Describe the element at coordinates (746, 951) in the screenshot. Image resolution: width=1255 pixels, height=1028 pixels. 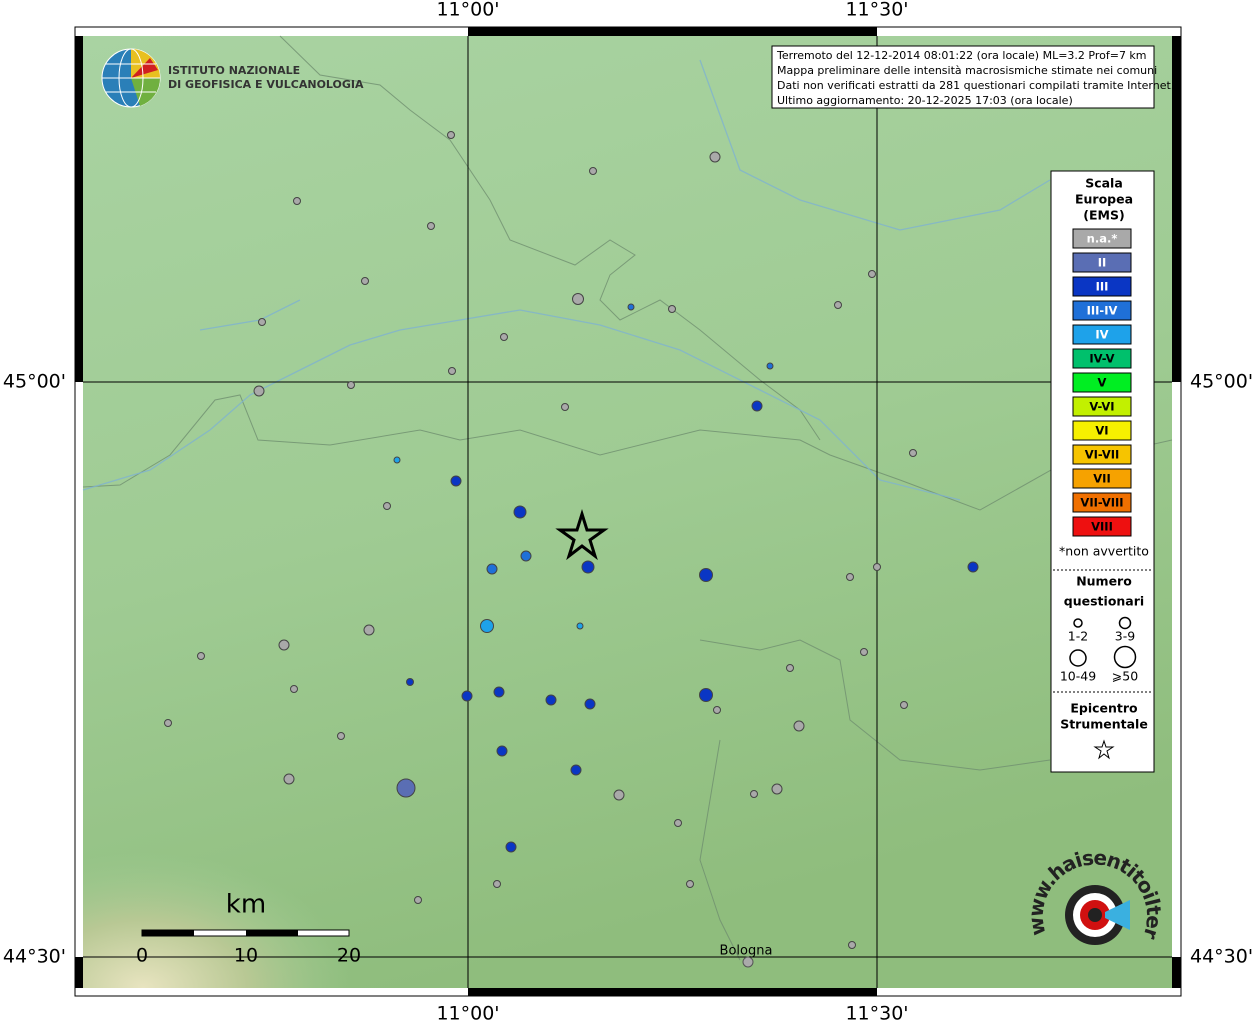
I see `place-label: Bologna` at that location.